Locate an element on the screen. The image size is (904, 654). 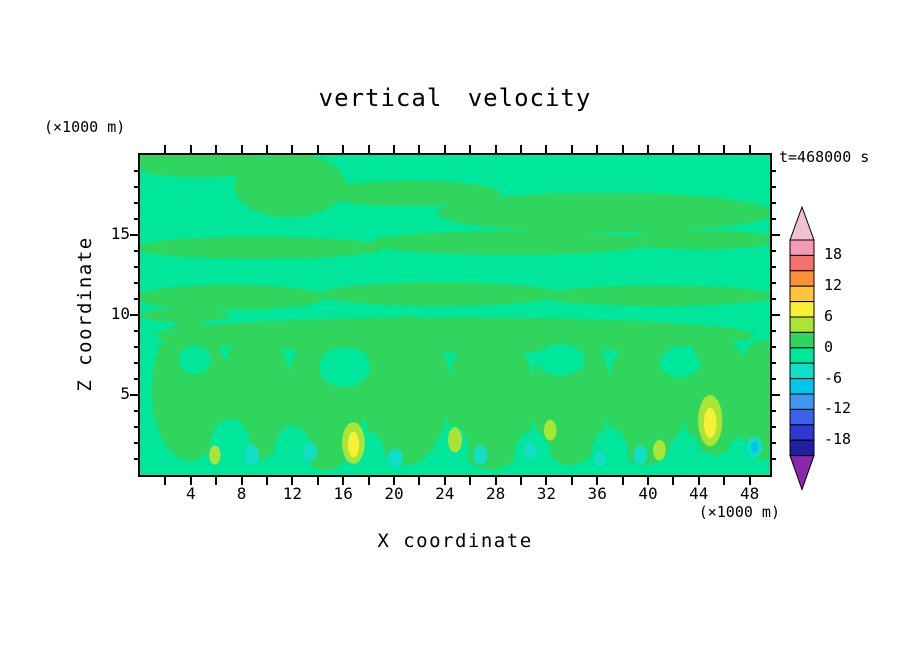
colorbar-label: 0 is located at coordinates (829, 346).